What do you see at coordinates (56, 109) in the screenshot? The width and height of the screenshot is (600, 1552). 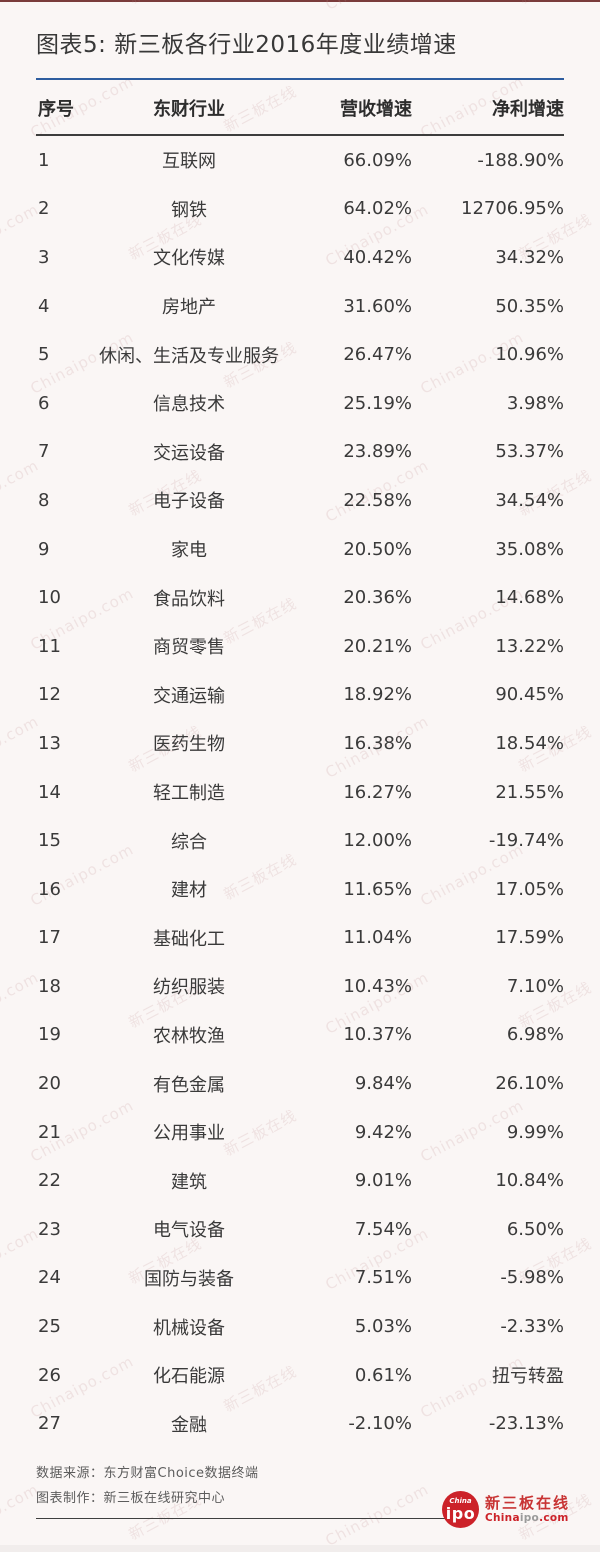 I see `header-cell-index: 序号` at bounding box center [56, 109].